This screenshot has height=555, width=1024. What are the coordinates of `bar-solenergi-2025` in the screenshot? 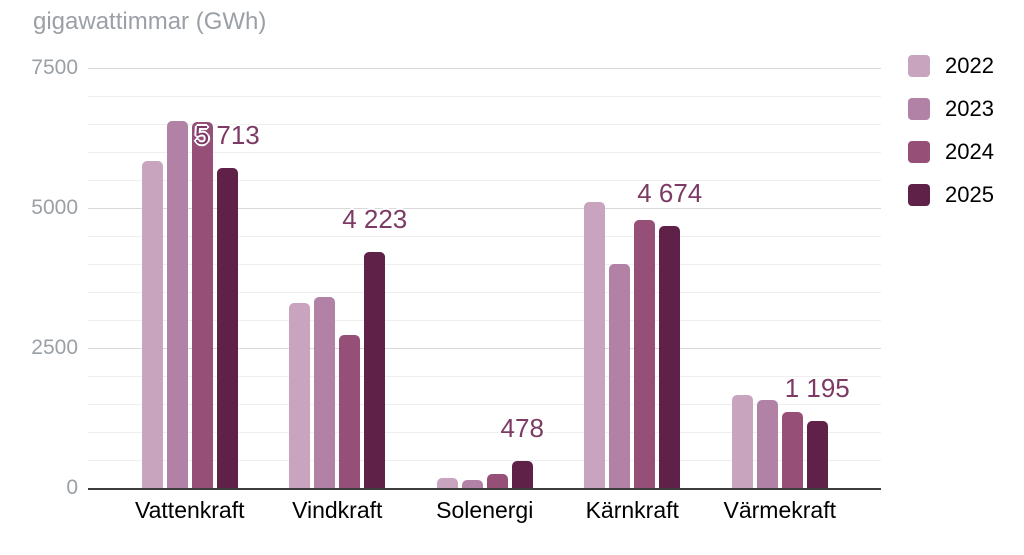 It's located at (522, 474).